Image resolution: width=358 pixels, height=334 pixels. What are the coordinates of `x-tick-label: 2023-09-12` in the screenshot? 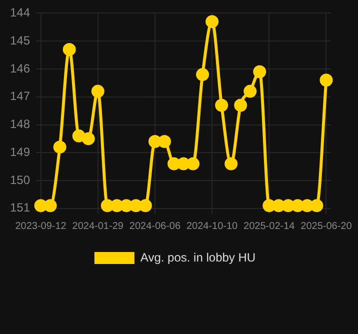 It's located at (41, 226).